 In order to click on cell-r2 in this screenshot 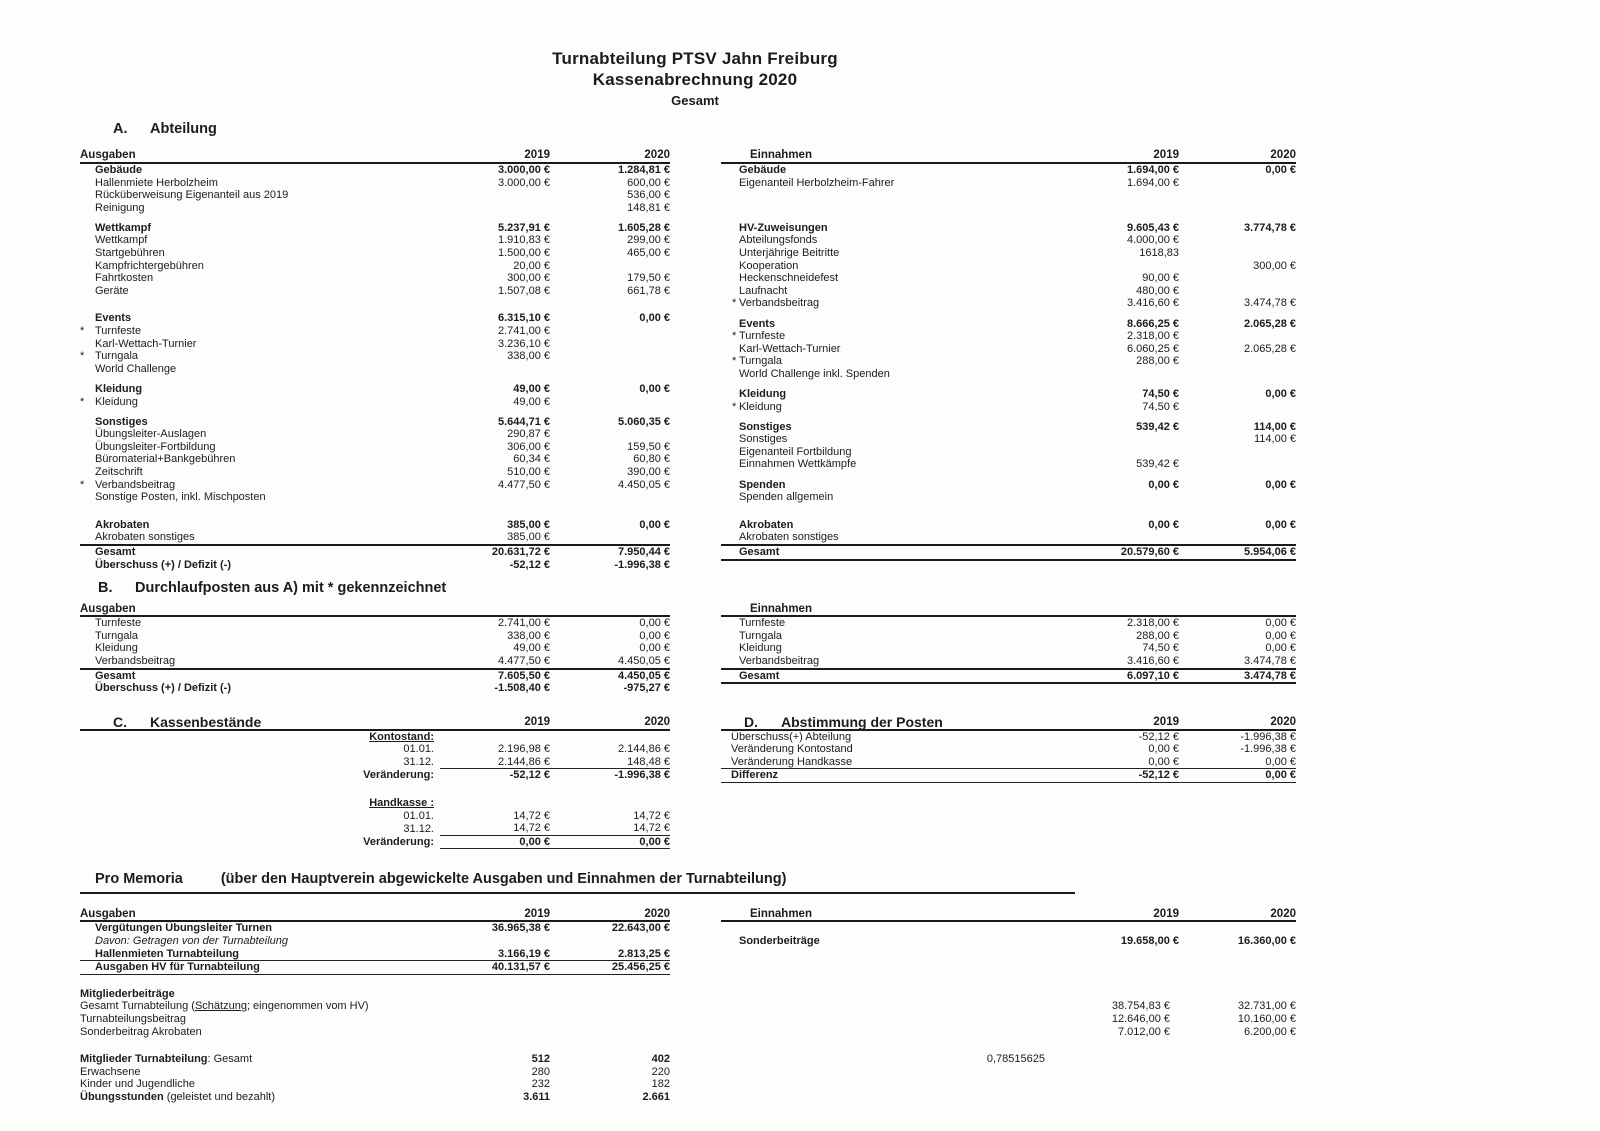, I will do `click(1233, 994)`.